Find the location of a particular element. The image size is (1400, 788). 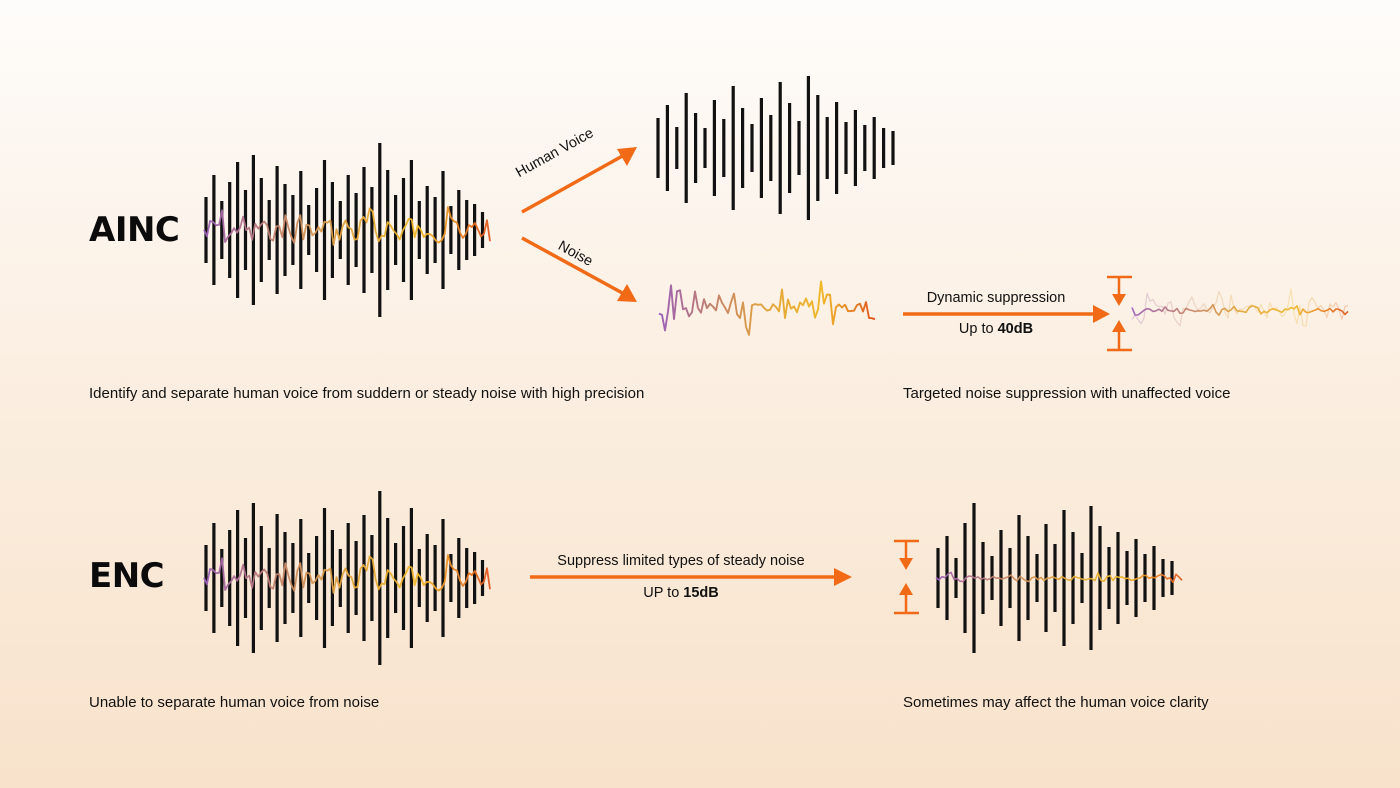

enc-suppression-amount: UP to 15dB is located at coordinates (681, 593).